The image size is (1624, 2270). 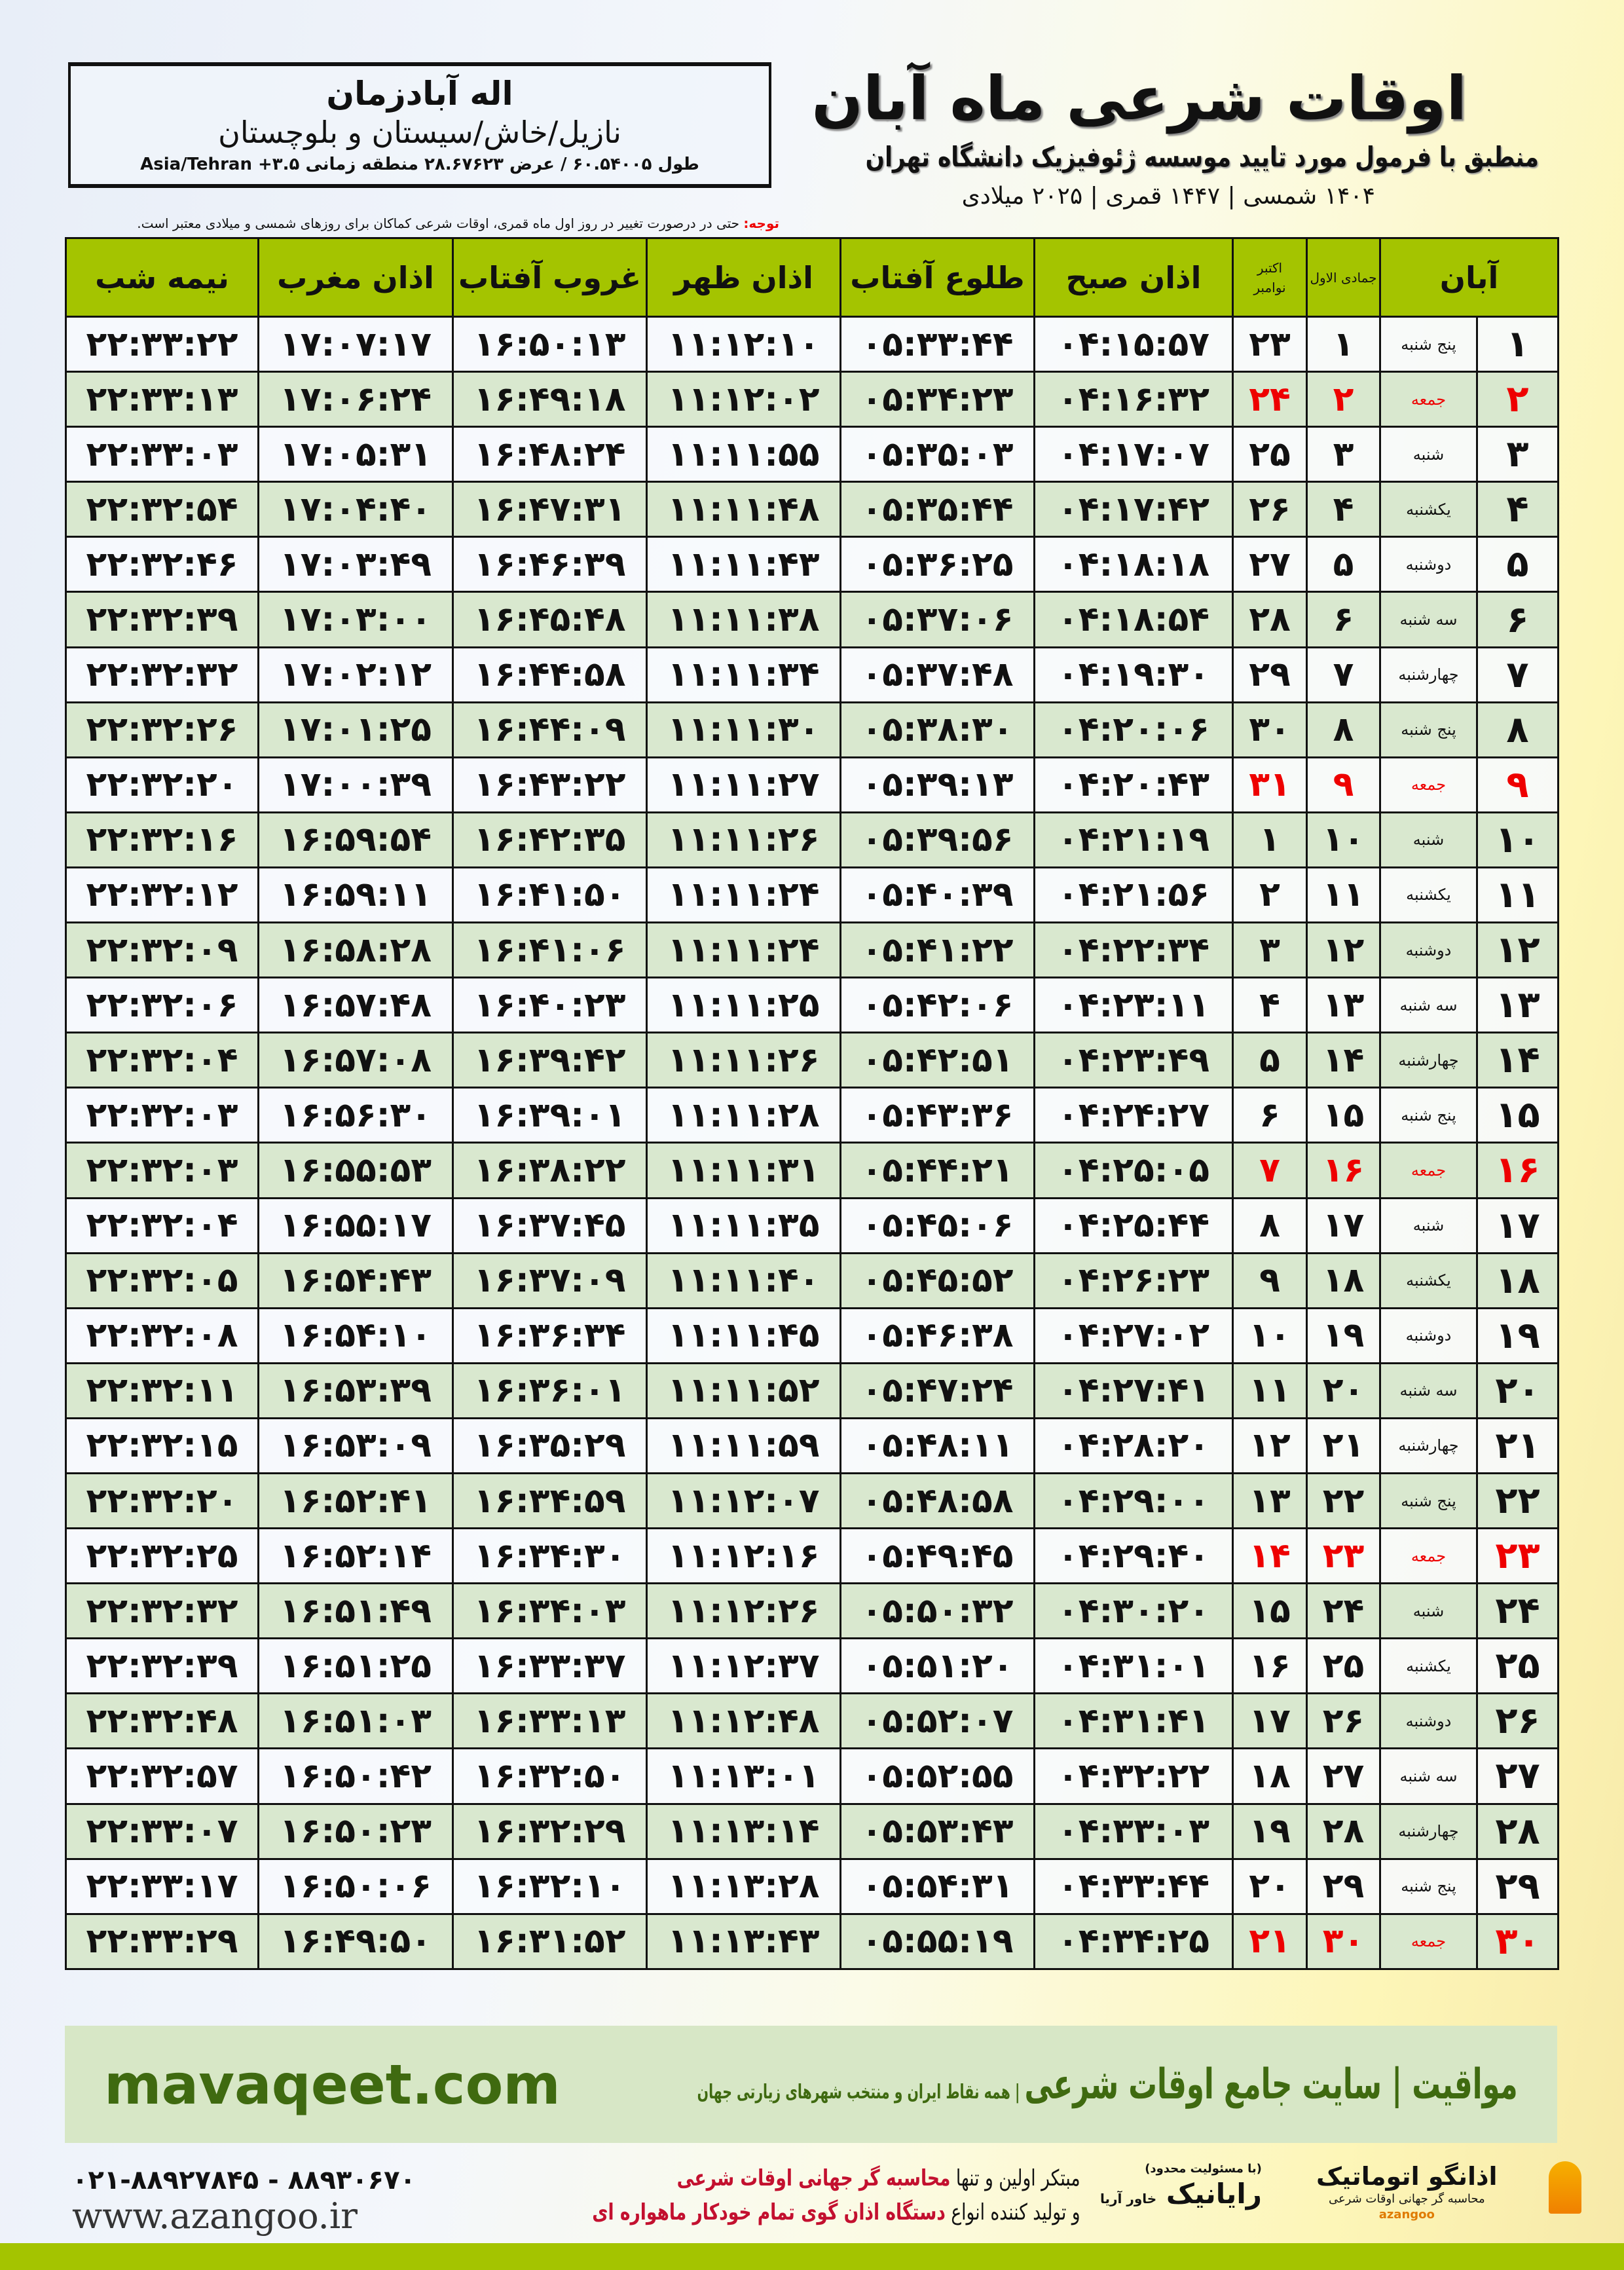 What do you see at coordinates (743, 1060) in the screenshot?
I see `dhuhr-time: ۱۱:۱۱:۲۶` at bounding box center [743, 1060].